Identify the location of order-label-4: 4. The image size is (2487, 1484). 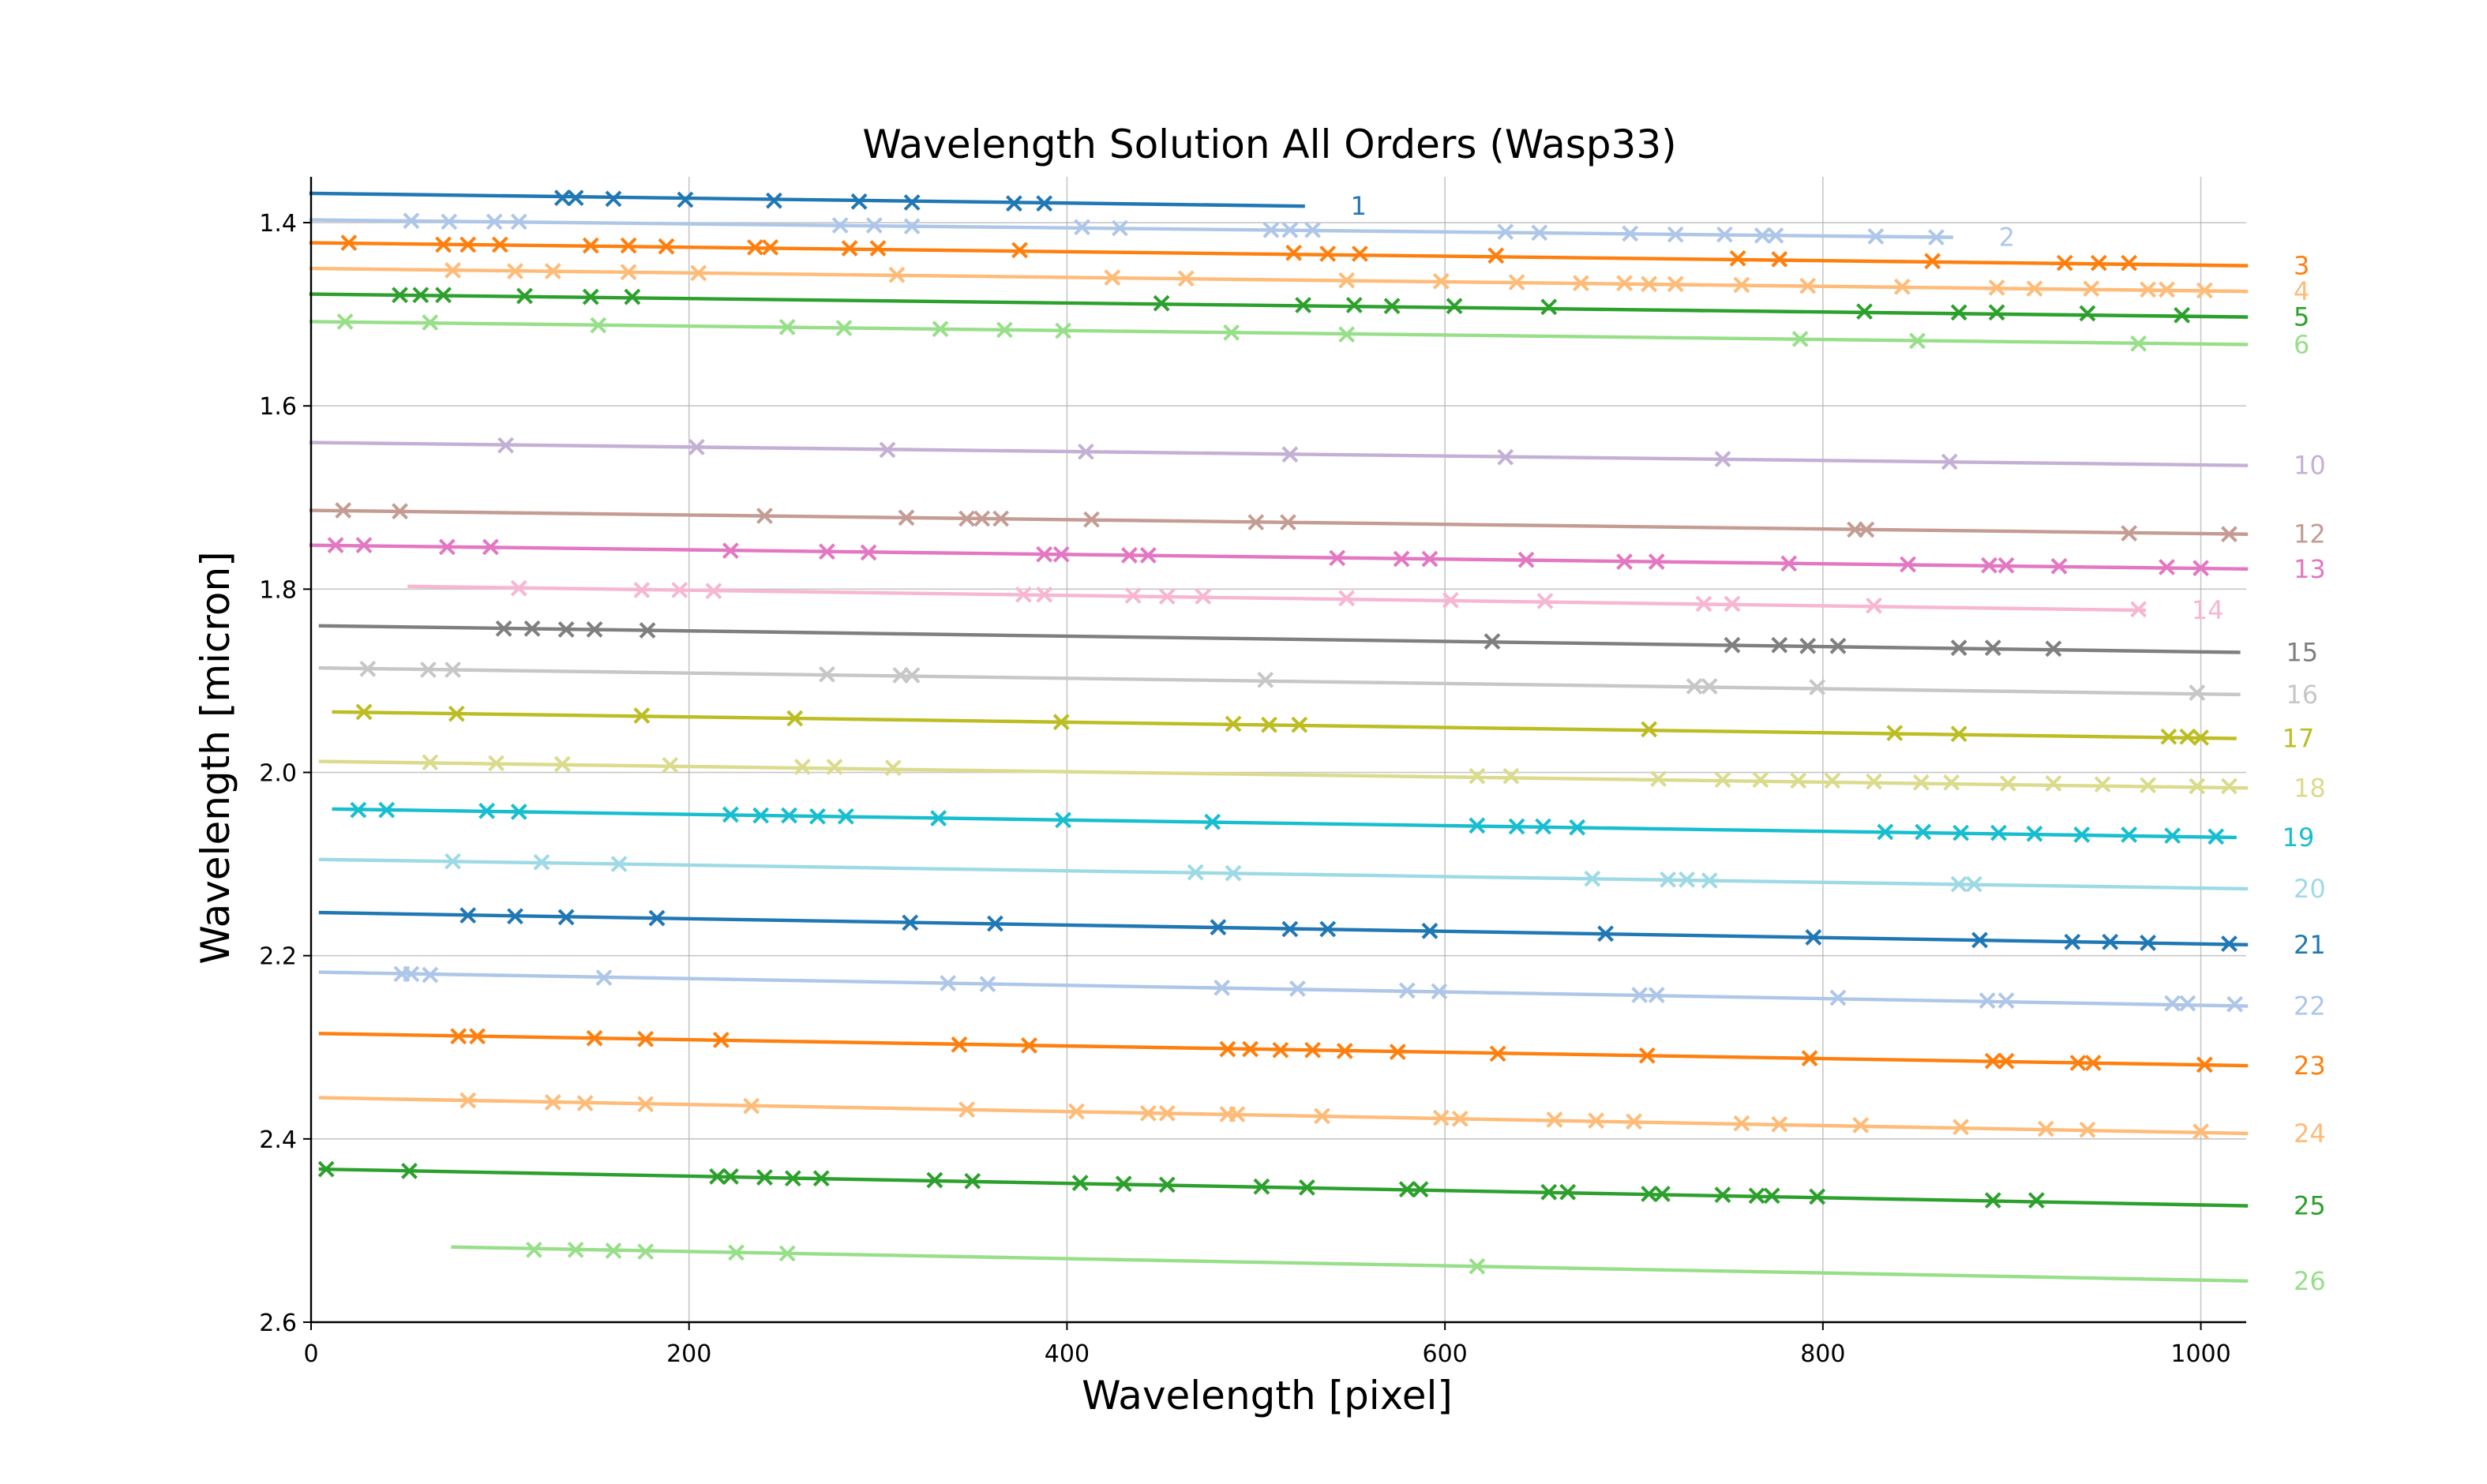
(2301, 291).